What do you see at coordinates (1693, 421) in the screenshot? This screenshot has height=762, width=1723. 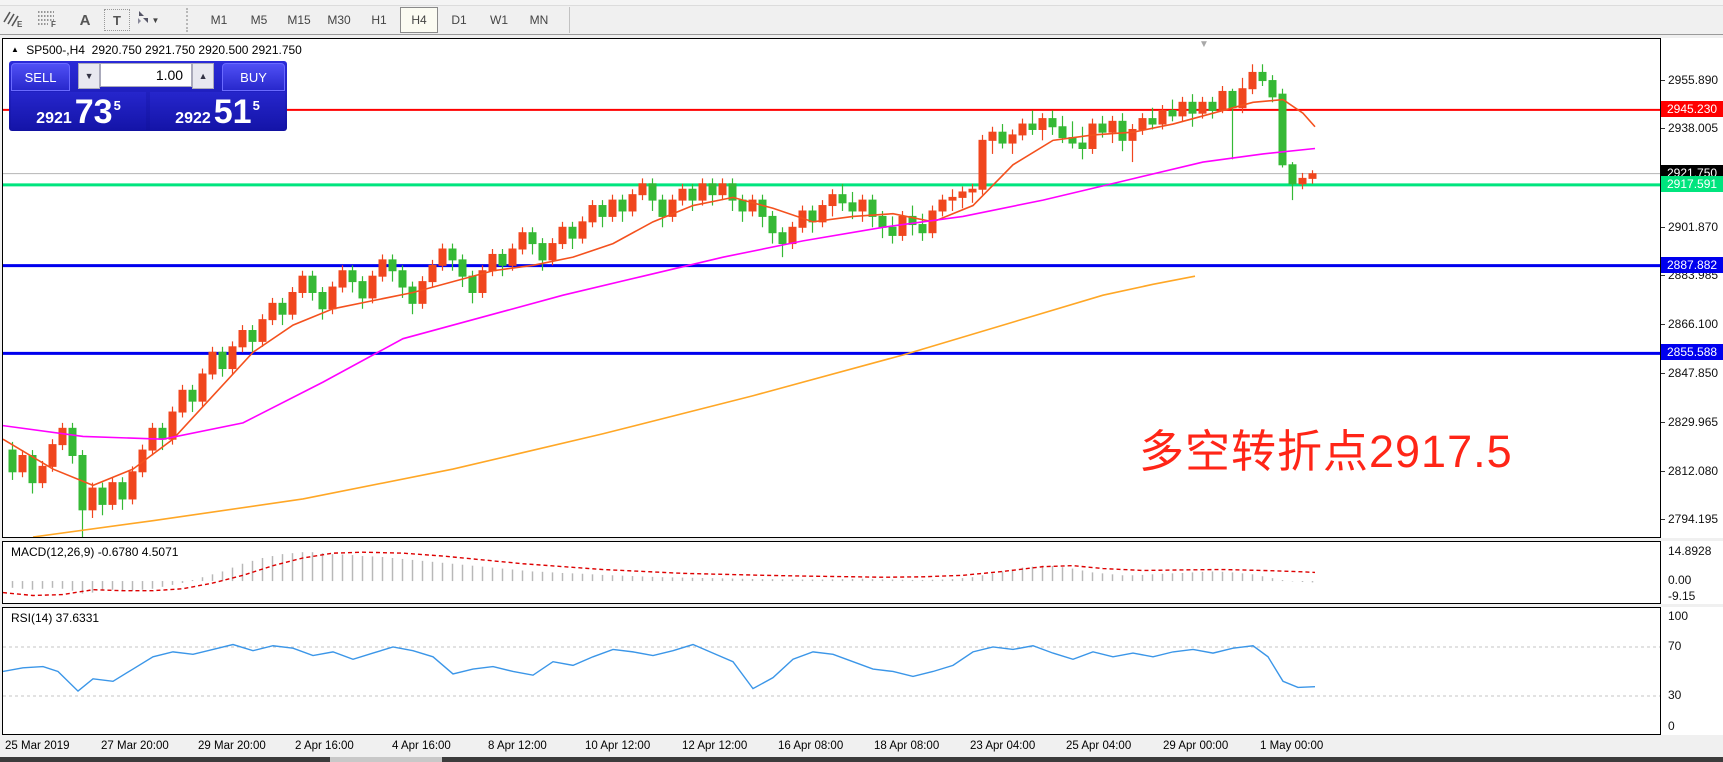 I see `price-tick-label: 2829.965` at bounding box center [1693, 421].